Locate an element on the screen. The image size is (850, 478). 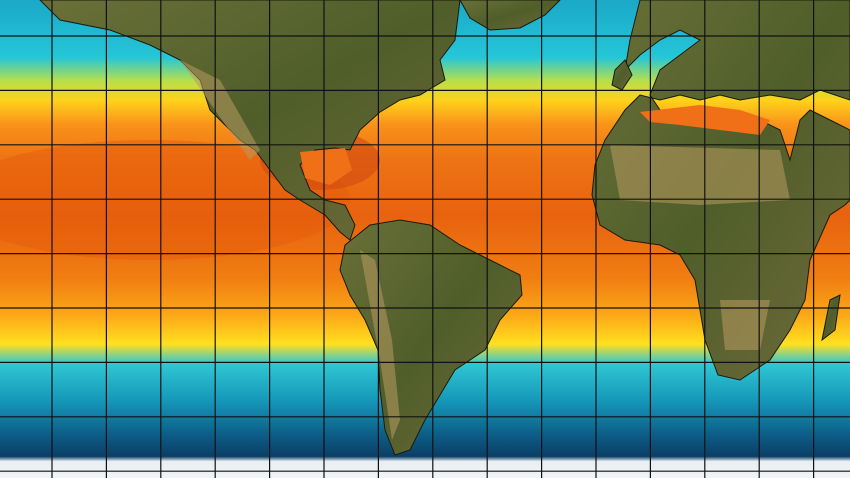
andes is located at coordinates (380, 345).